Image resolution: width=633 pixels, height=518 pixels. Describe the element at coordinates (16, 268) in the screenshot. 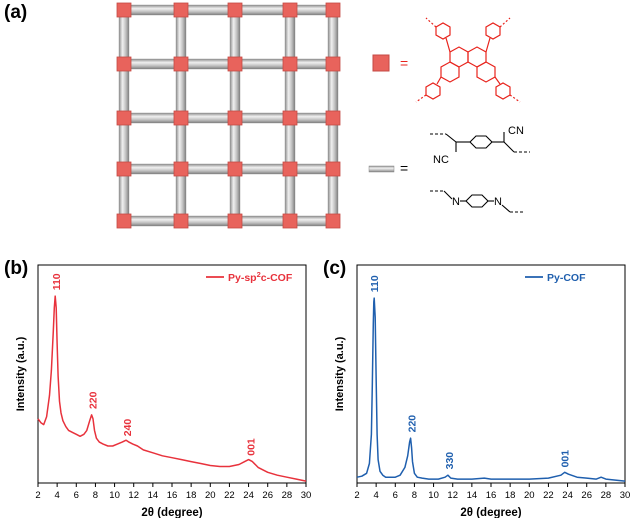

I see `panel-label-b: (b)` at that location.